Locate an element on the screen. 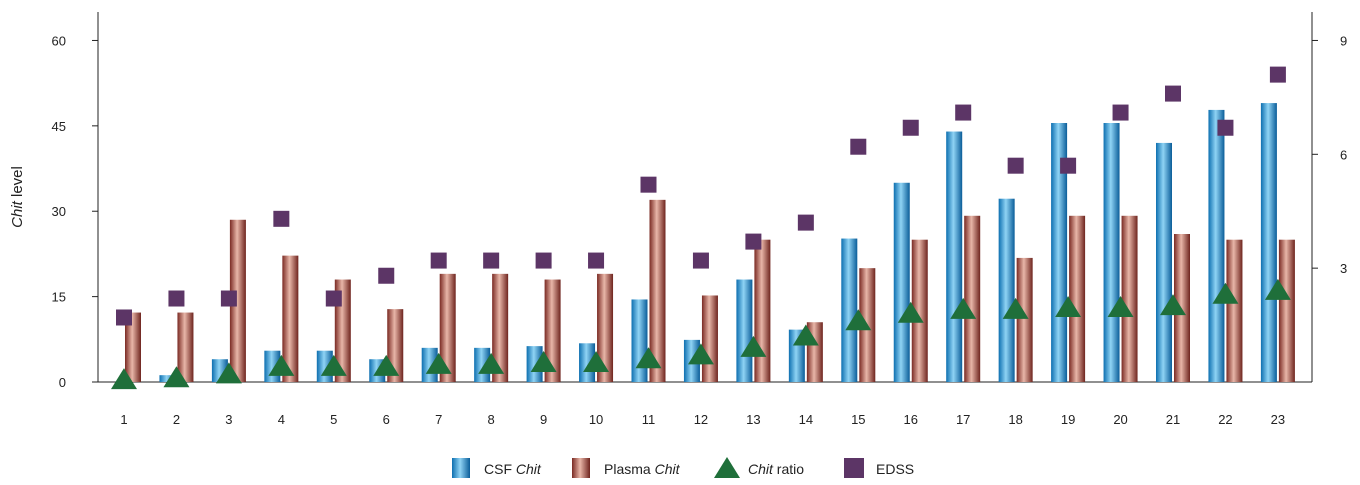  legend-item-plasma: Plasma Chit is located at coordinates (626, 468).